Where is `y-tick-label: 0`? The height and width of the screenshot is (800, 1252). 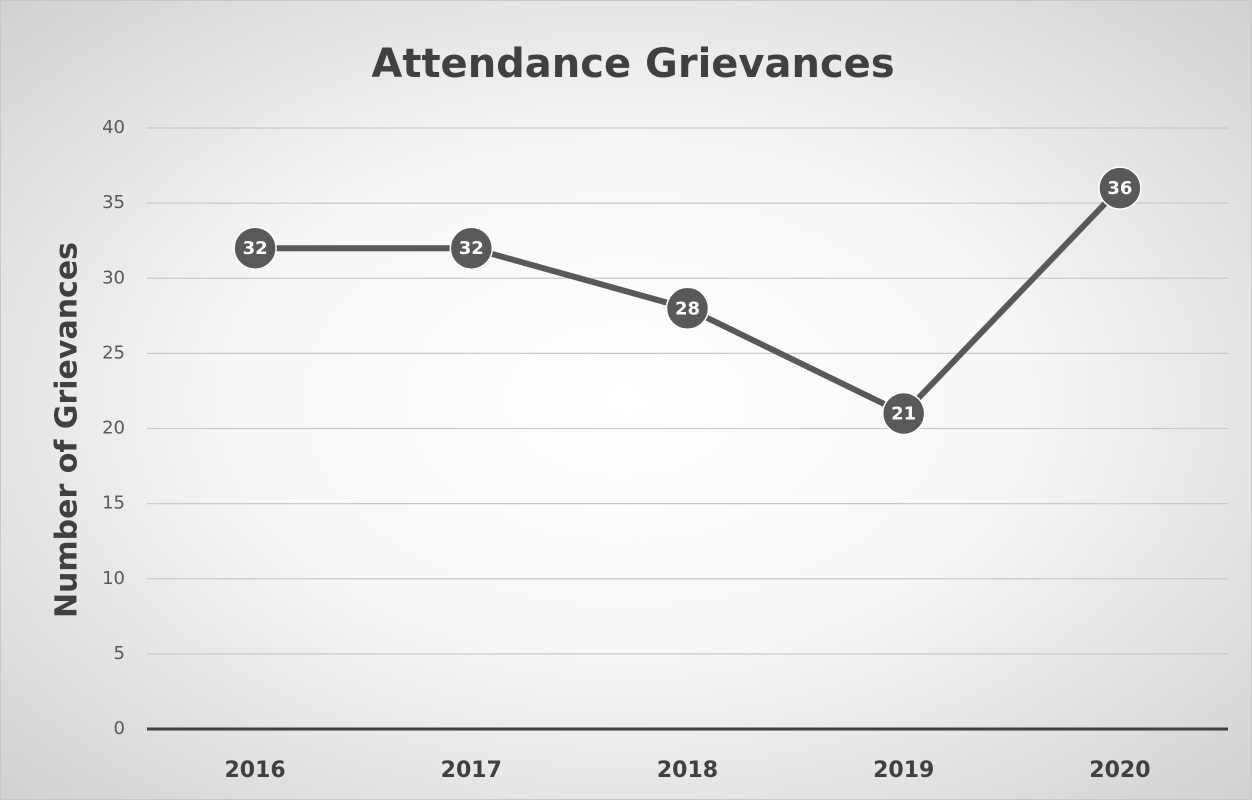
y-tick-label: 0 is located at coordinates (119, 728).